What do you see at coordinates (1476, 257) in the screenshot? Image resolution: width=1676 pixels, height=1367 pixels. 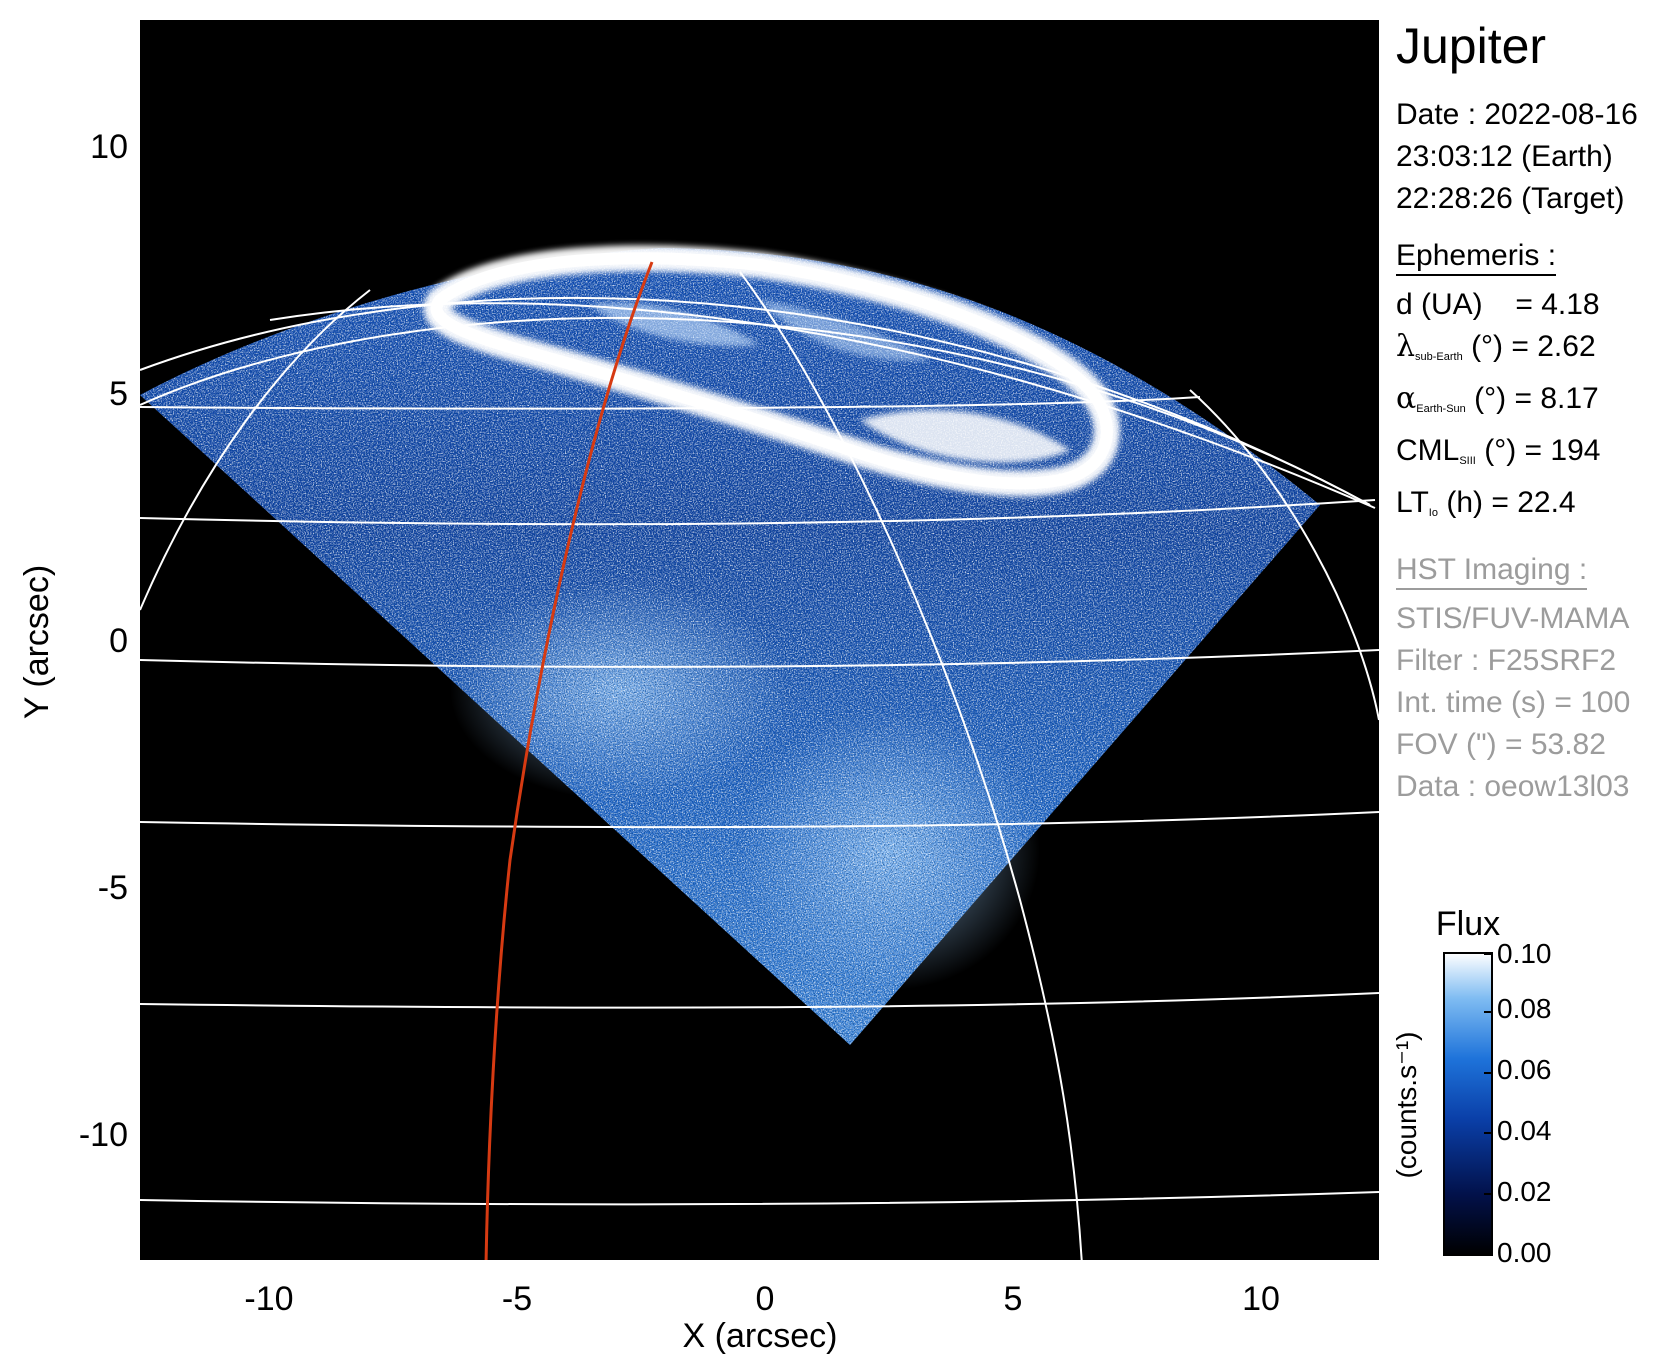 I see `ephemeris-heading: Ephemeris :` at bounding box center [1476, 257].